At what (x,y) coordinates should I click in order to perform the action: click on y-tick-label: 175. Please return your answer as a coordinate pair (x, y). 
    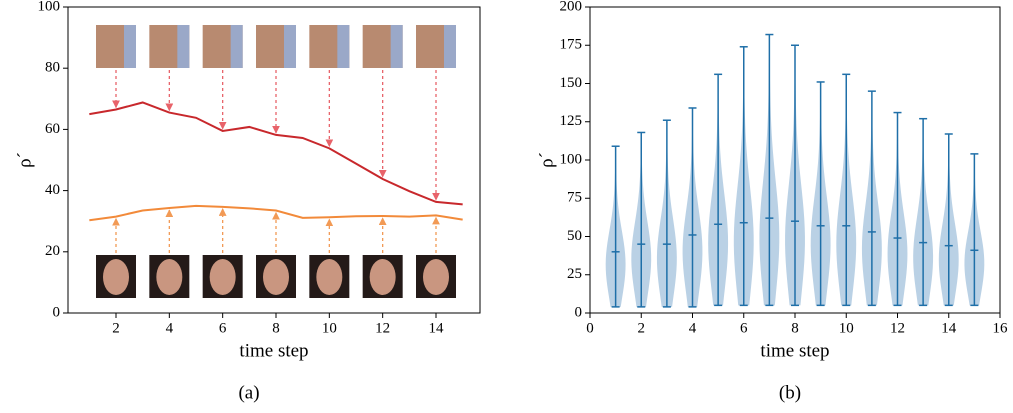
    Looking at the image, I should click on (571, 45).